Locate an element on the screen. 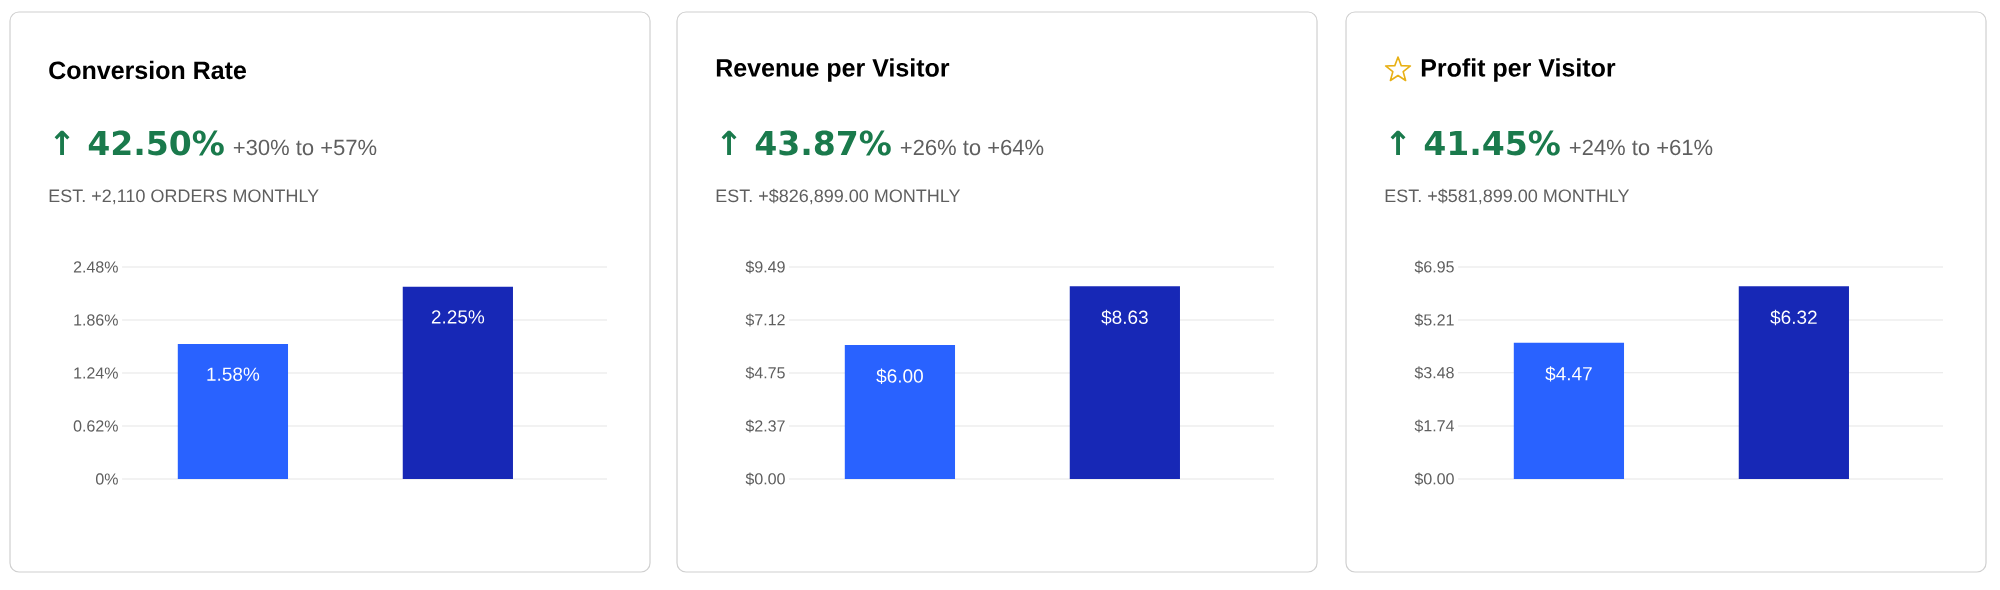 Image resolution: width=2000 pixels, height=590 pixels. chart-subtitle: ↑ 43.87% is located at coordinates (806, 143).